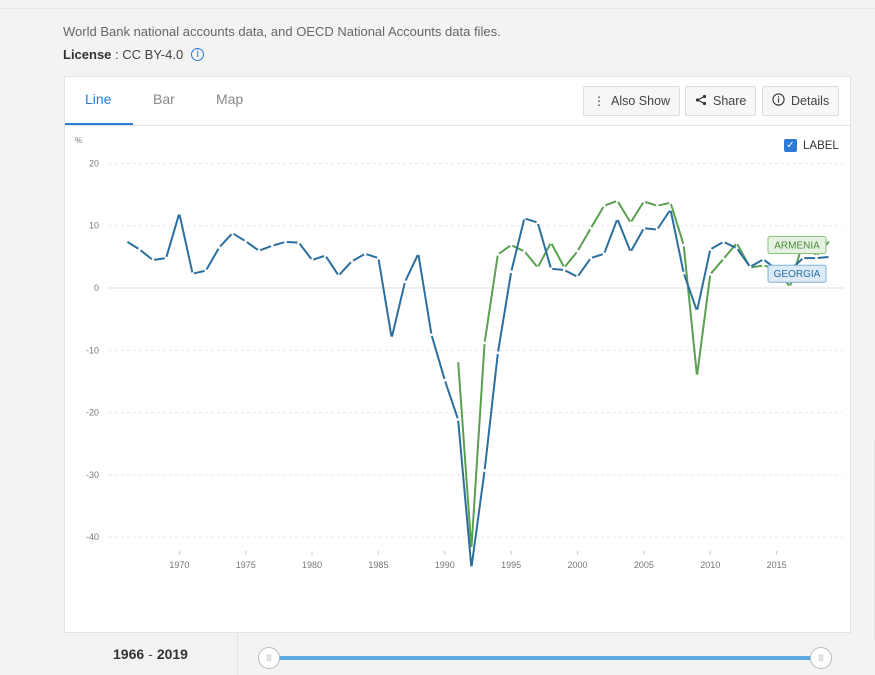 The image size is (875, 675). I want to click on share-label: Share, so click(730, 101).